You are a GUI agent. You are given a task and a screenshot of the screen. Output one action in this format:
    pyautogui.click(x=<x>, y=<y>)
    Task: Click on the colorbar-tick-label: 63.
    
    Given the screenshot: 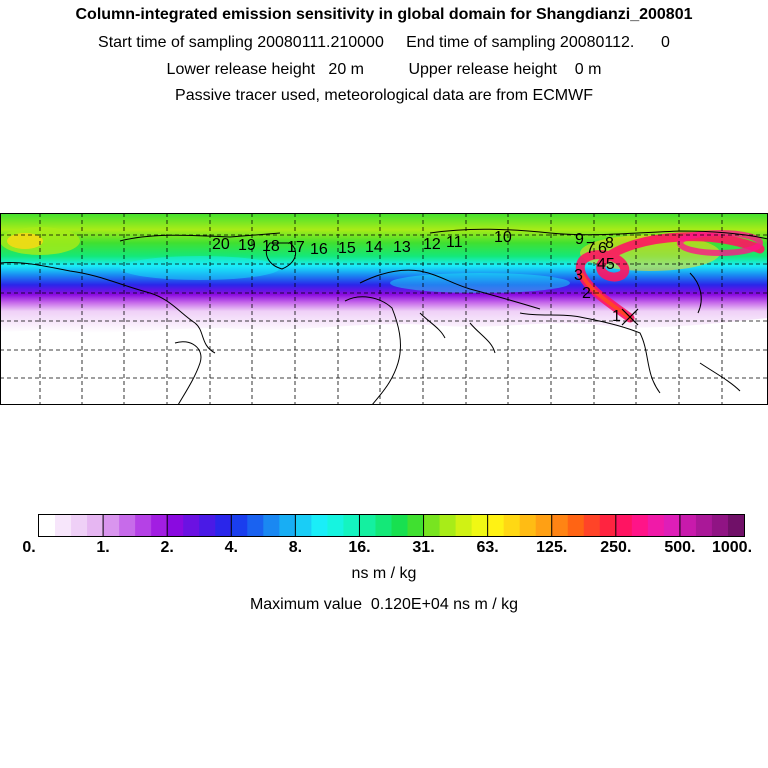 What is the action you would take?
    pyautogui.click(x=487, y=547)
    